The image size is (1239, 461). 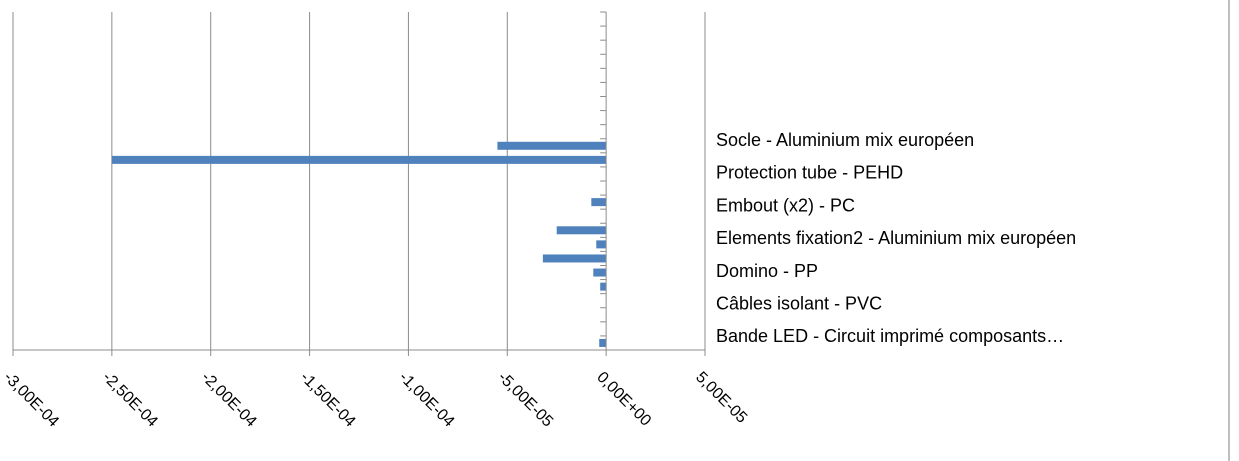 What do you see at coordinates (427, 400) in the screenshot?
I see `x-tick-label: -1,00E-04` at bounding box center [427, 400].